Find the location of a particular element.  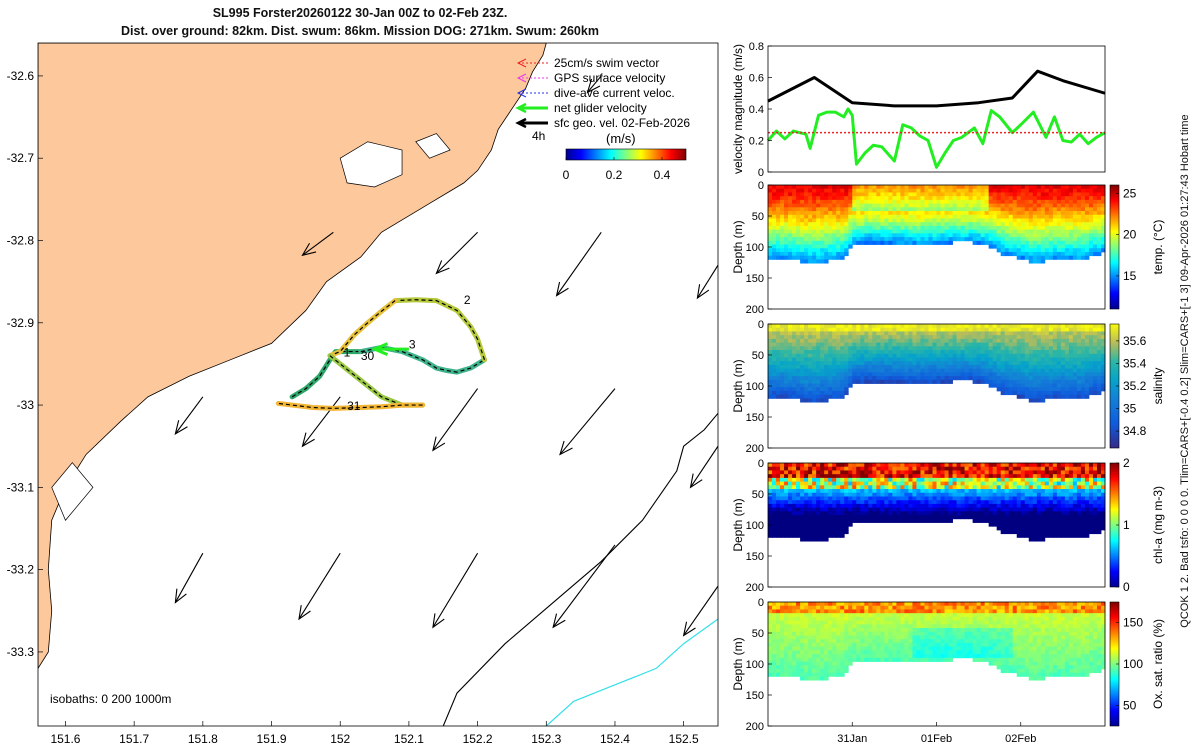

map-xtick-label-6: 152.2 is located at coordinates (478, 739).